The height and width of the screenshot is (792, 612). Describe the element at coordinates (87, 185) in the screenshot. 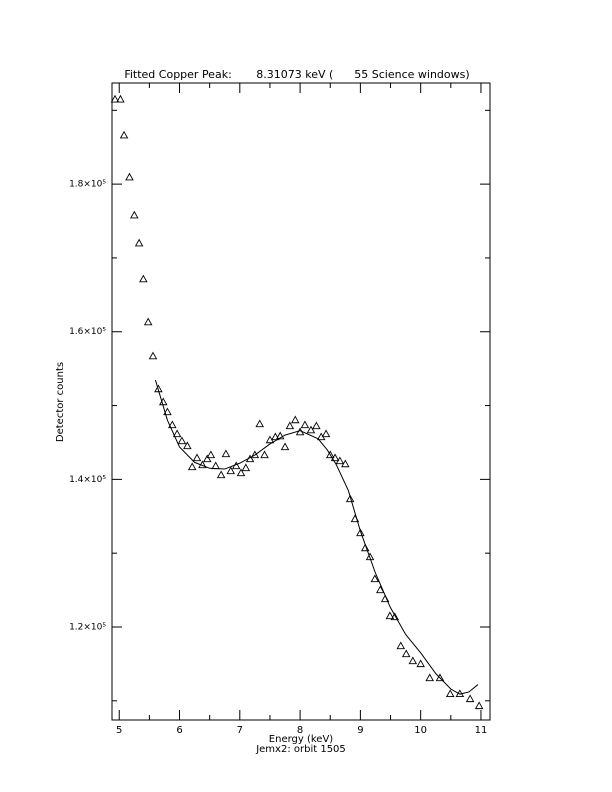

I see `y-tick-label: 1.8×10⁵` at that location.